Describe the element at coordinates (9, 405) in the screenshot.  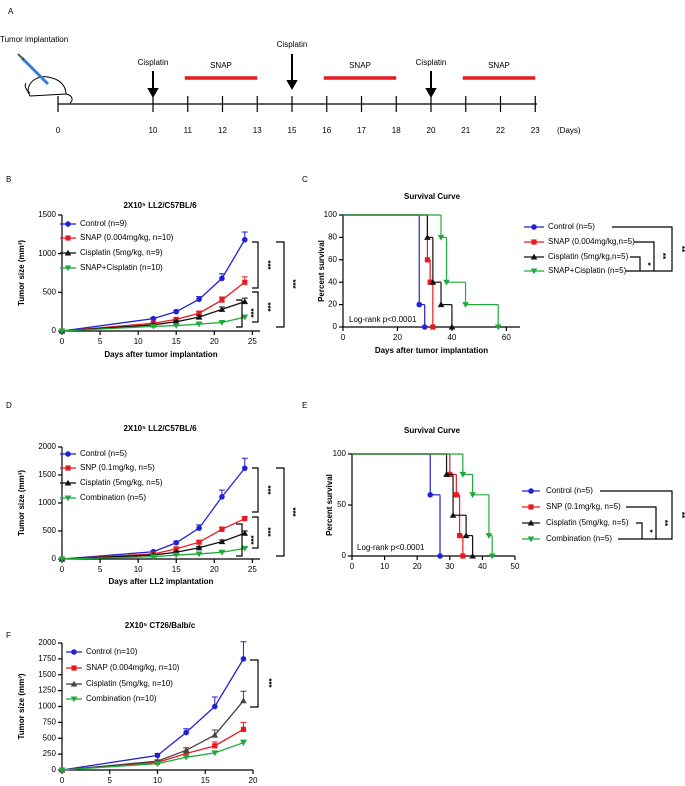
I see `panel-label: D` at that location.